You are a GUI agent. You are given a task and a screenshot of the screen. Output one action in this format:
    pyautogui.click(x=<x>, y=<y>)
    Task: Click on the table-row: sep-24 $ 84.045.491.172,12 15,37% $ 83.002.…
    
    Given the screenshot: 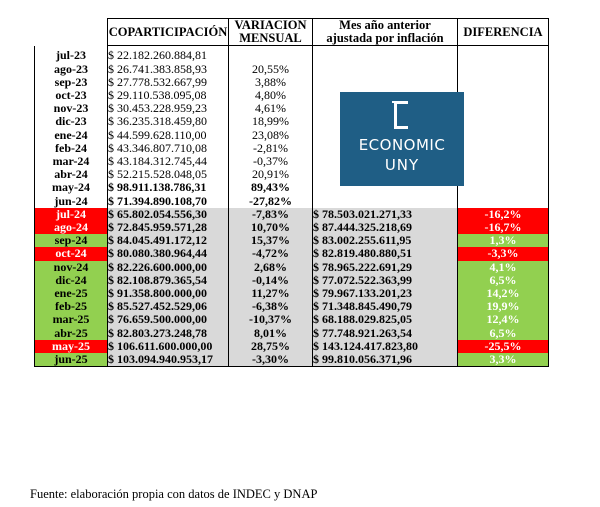 What is the action you would take?
    pyautogui.click(x=291, y=241)
    